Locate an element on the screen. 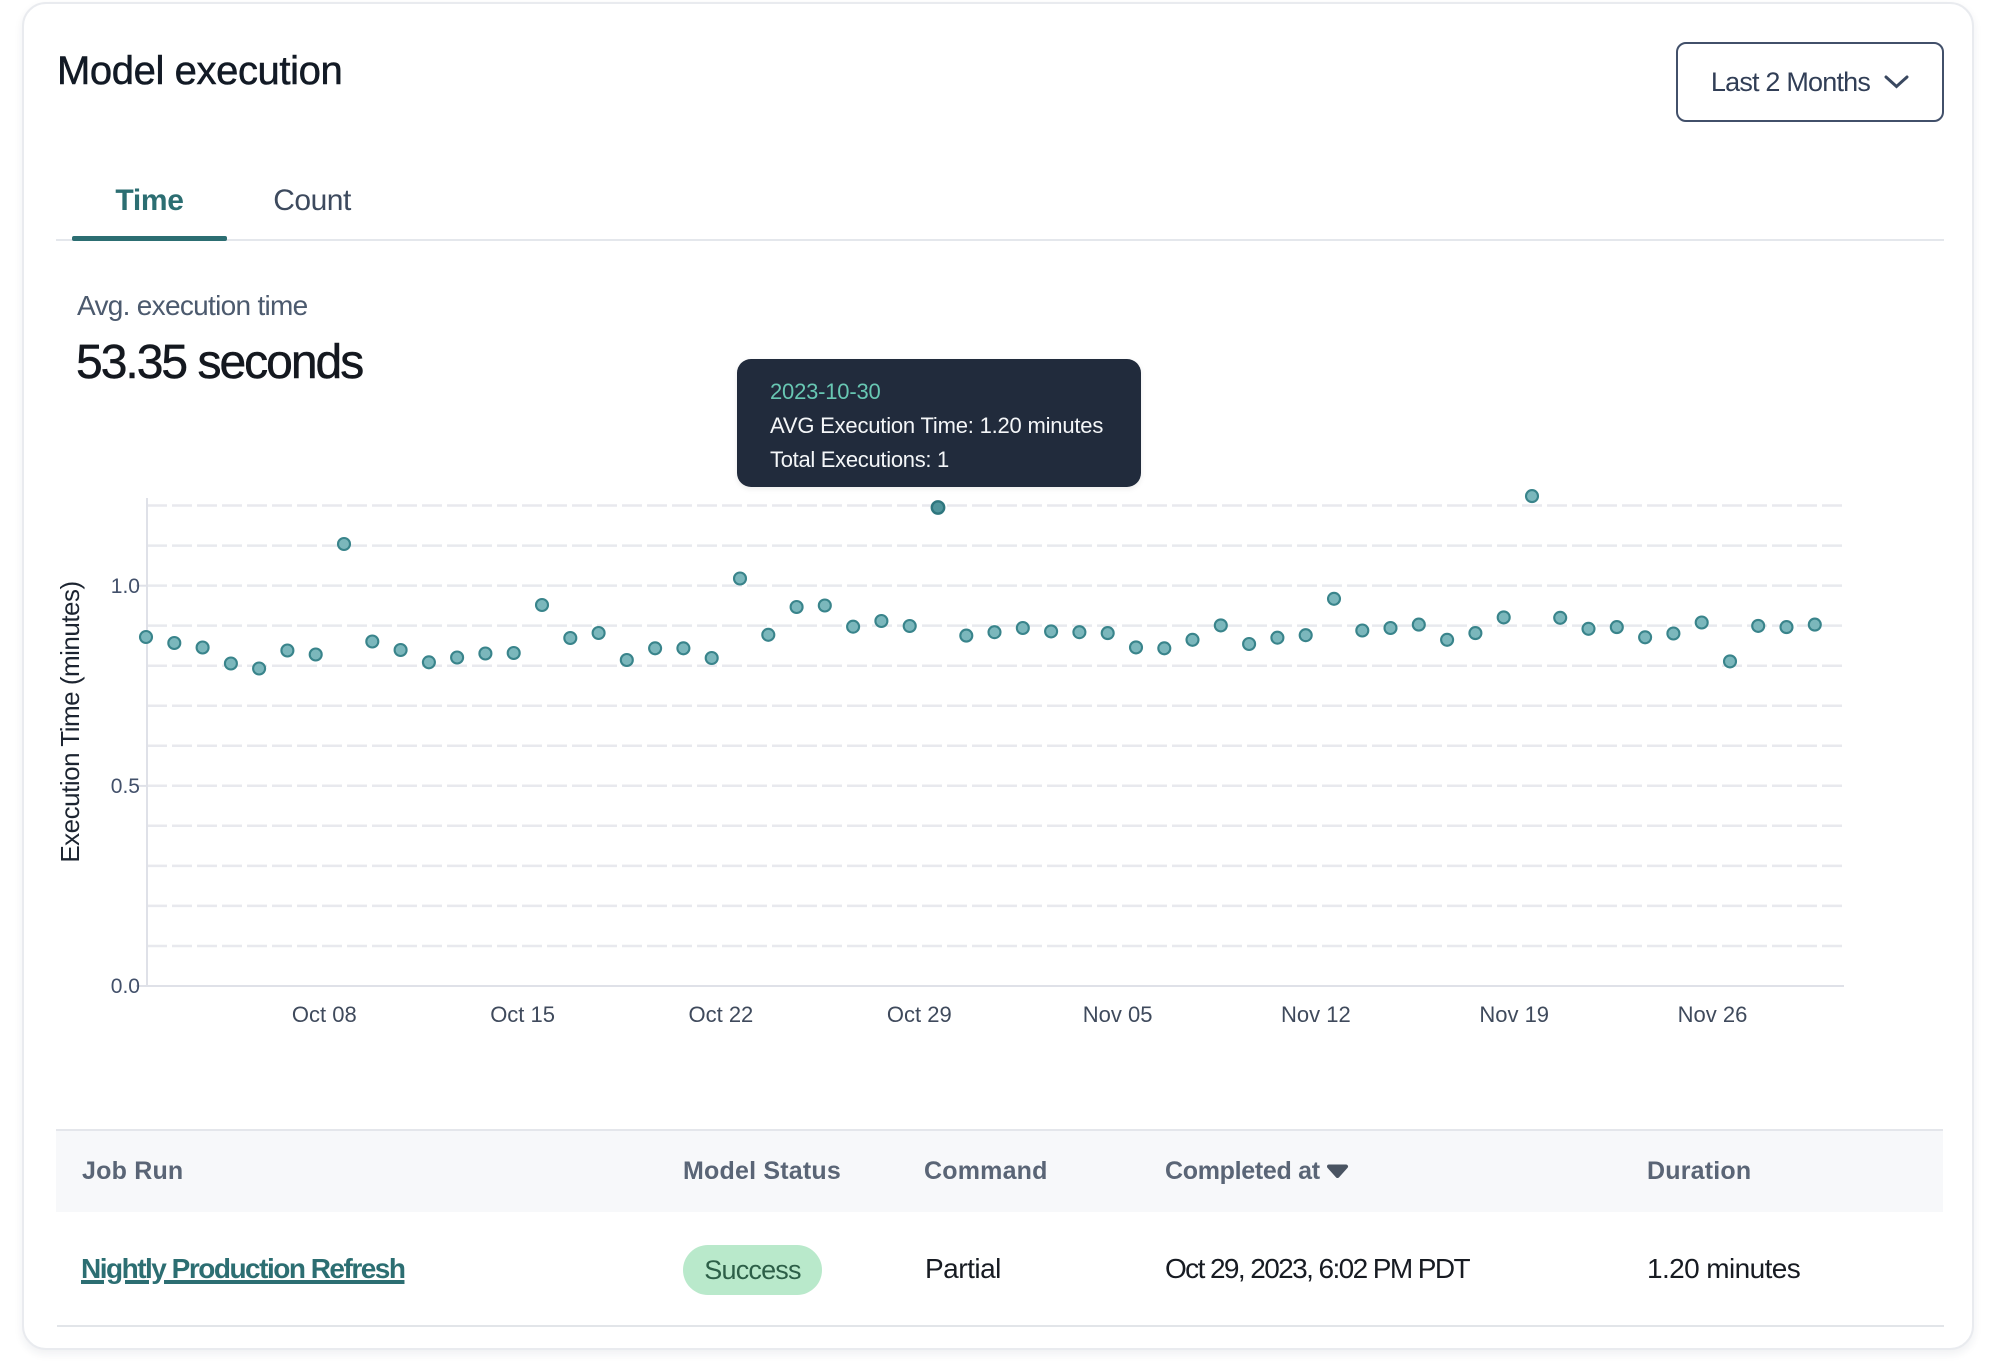 The height and width of the screenshot is (1372, 2016). svg-text: Nov 12 is located at coordinates (1316, 1014).